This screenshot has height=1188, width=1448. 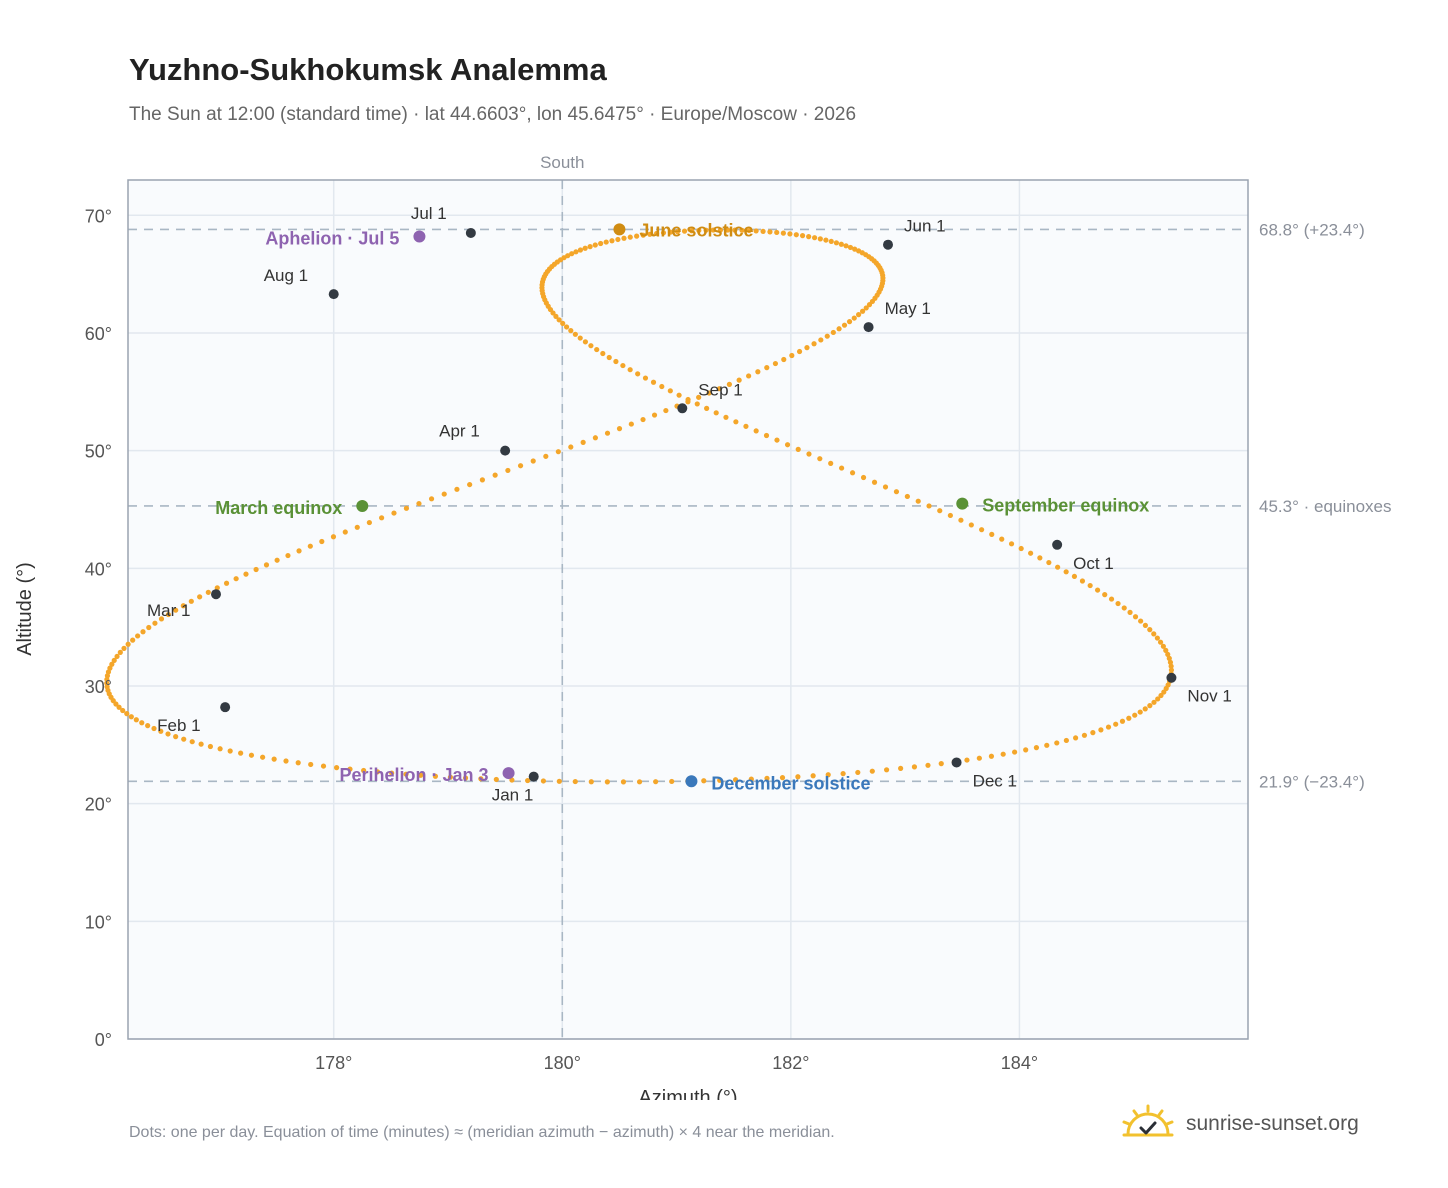 I want to click on month-marker-label: Mar 1, so click(x=168, y=610).